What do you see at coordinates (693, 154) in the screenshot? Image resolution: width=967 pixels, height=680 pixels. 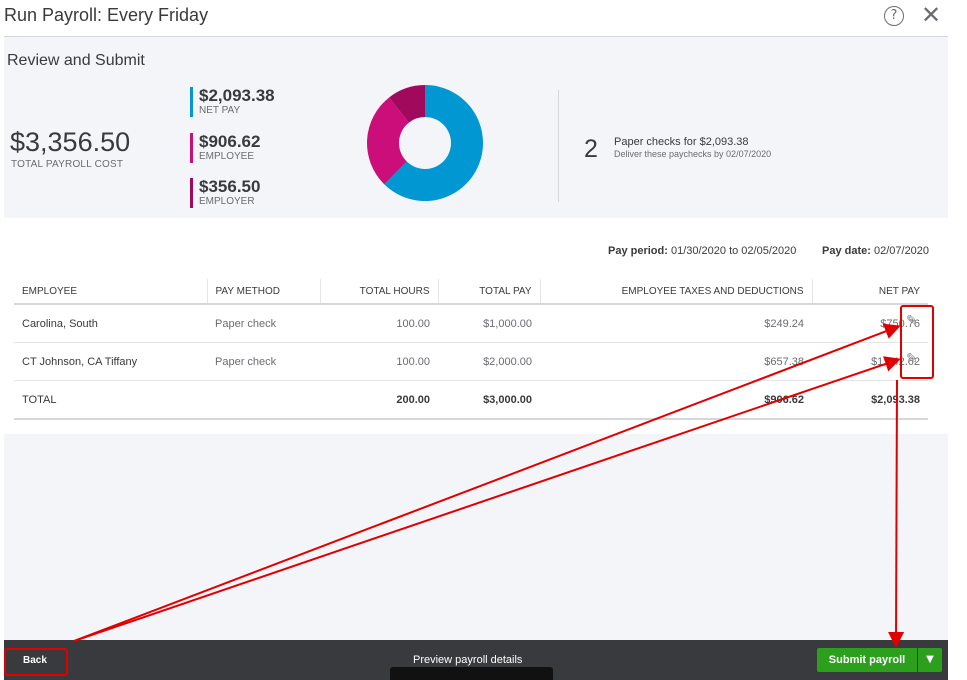 I see `paper-checks-deliver-by: Deliver these paychecks by 02/07/2020` at bounding box center [693, 154].